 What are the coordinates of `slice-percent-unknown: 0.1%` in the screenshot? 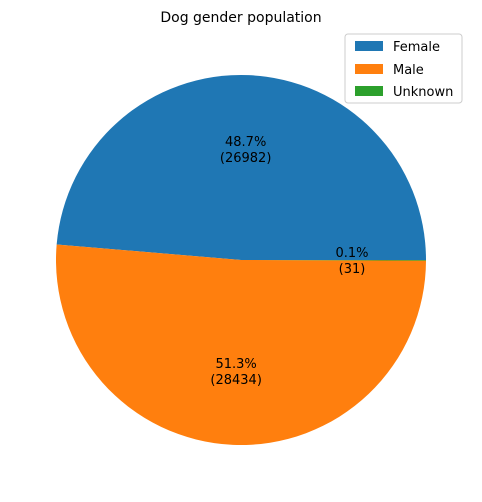 It's located at (351, 253).